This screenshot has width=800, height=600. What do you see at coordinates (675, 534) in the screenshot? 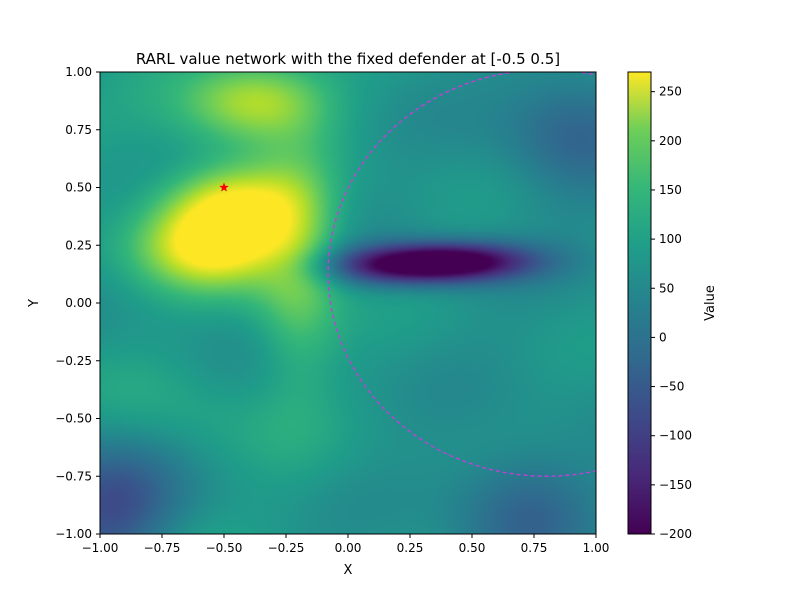
I see `colorbar-tick-label: −200` at bounding box center [675, 534].